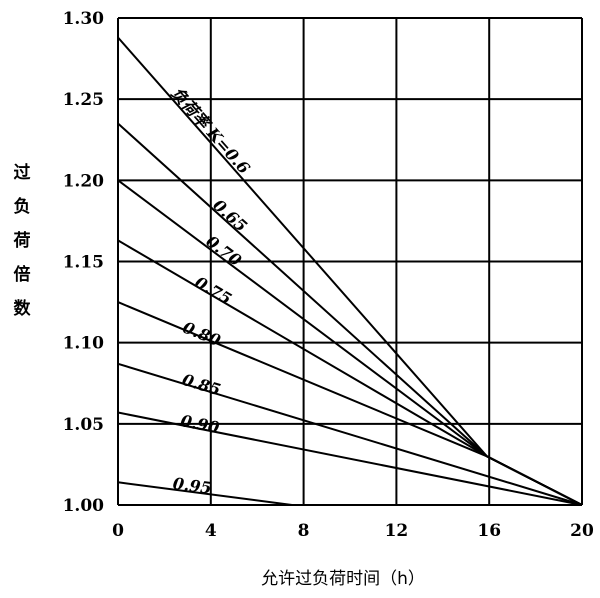 Image resolution: width=600 pixels, height=598 pixels. I want to click on series-label-6: 0.90, so click(200, 424).